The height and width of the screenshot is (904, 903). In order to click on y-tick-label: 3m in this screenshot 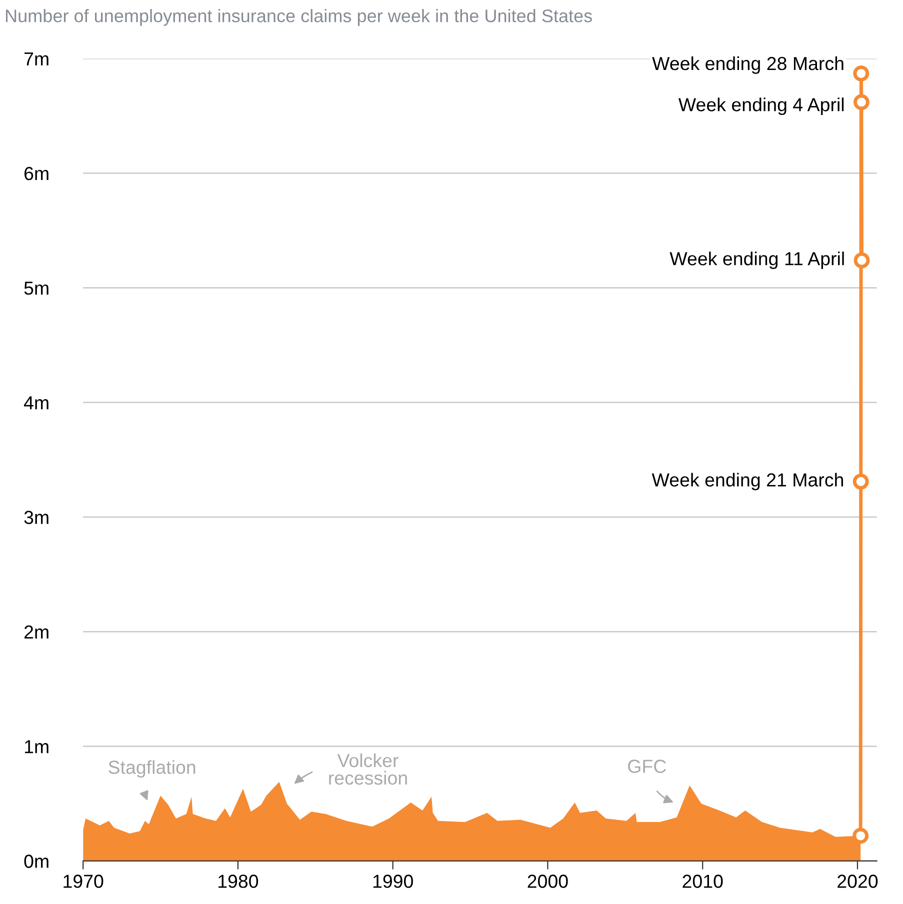, I will do `click(36, 517)`.